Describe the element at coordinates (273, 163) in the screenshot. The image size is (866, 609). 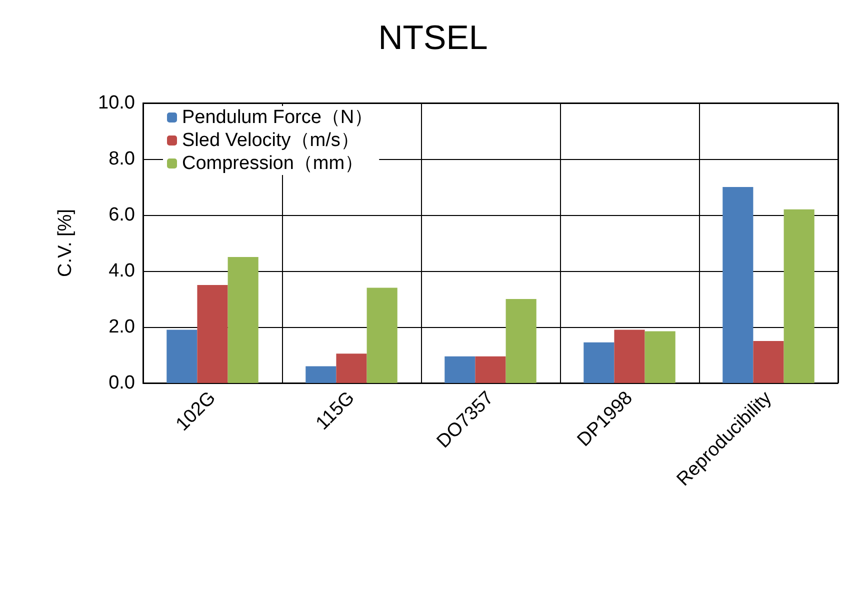
I see `legend-label: Compression（mm）` at that location.